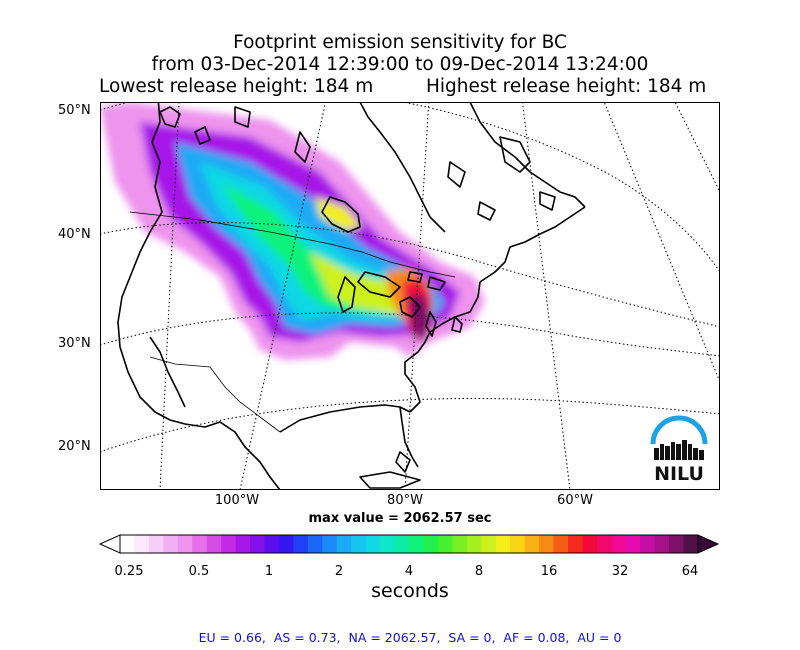  What do you see at coordinates (400, 42) in the screenshot?
I see `map-title: Footprint emission sensitivity for BC` at bounding box center [400, 42].